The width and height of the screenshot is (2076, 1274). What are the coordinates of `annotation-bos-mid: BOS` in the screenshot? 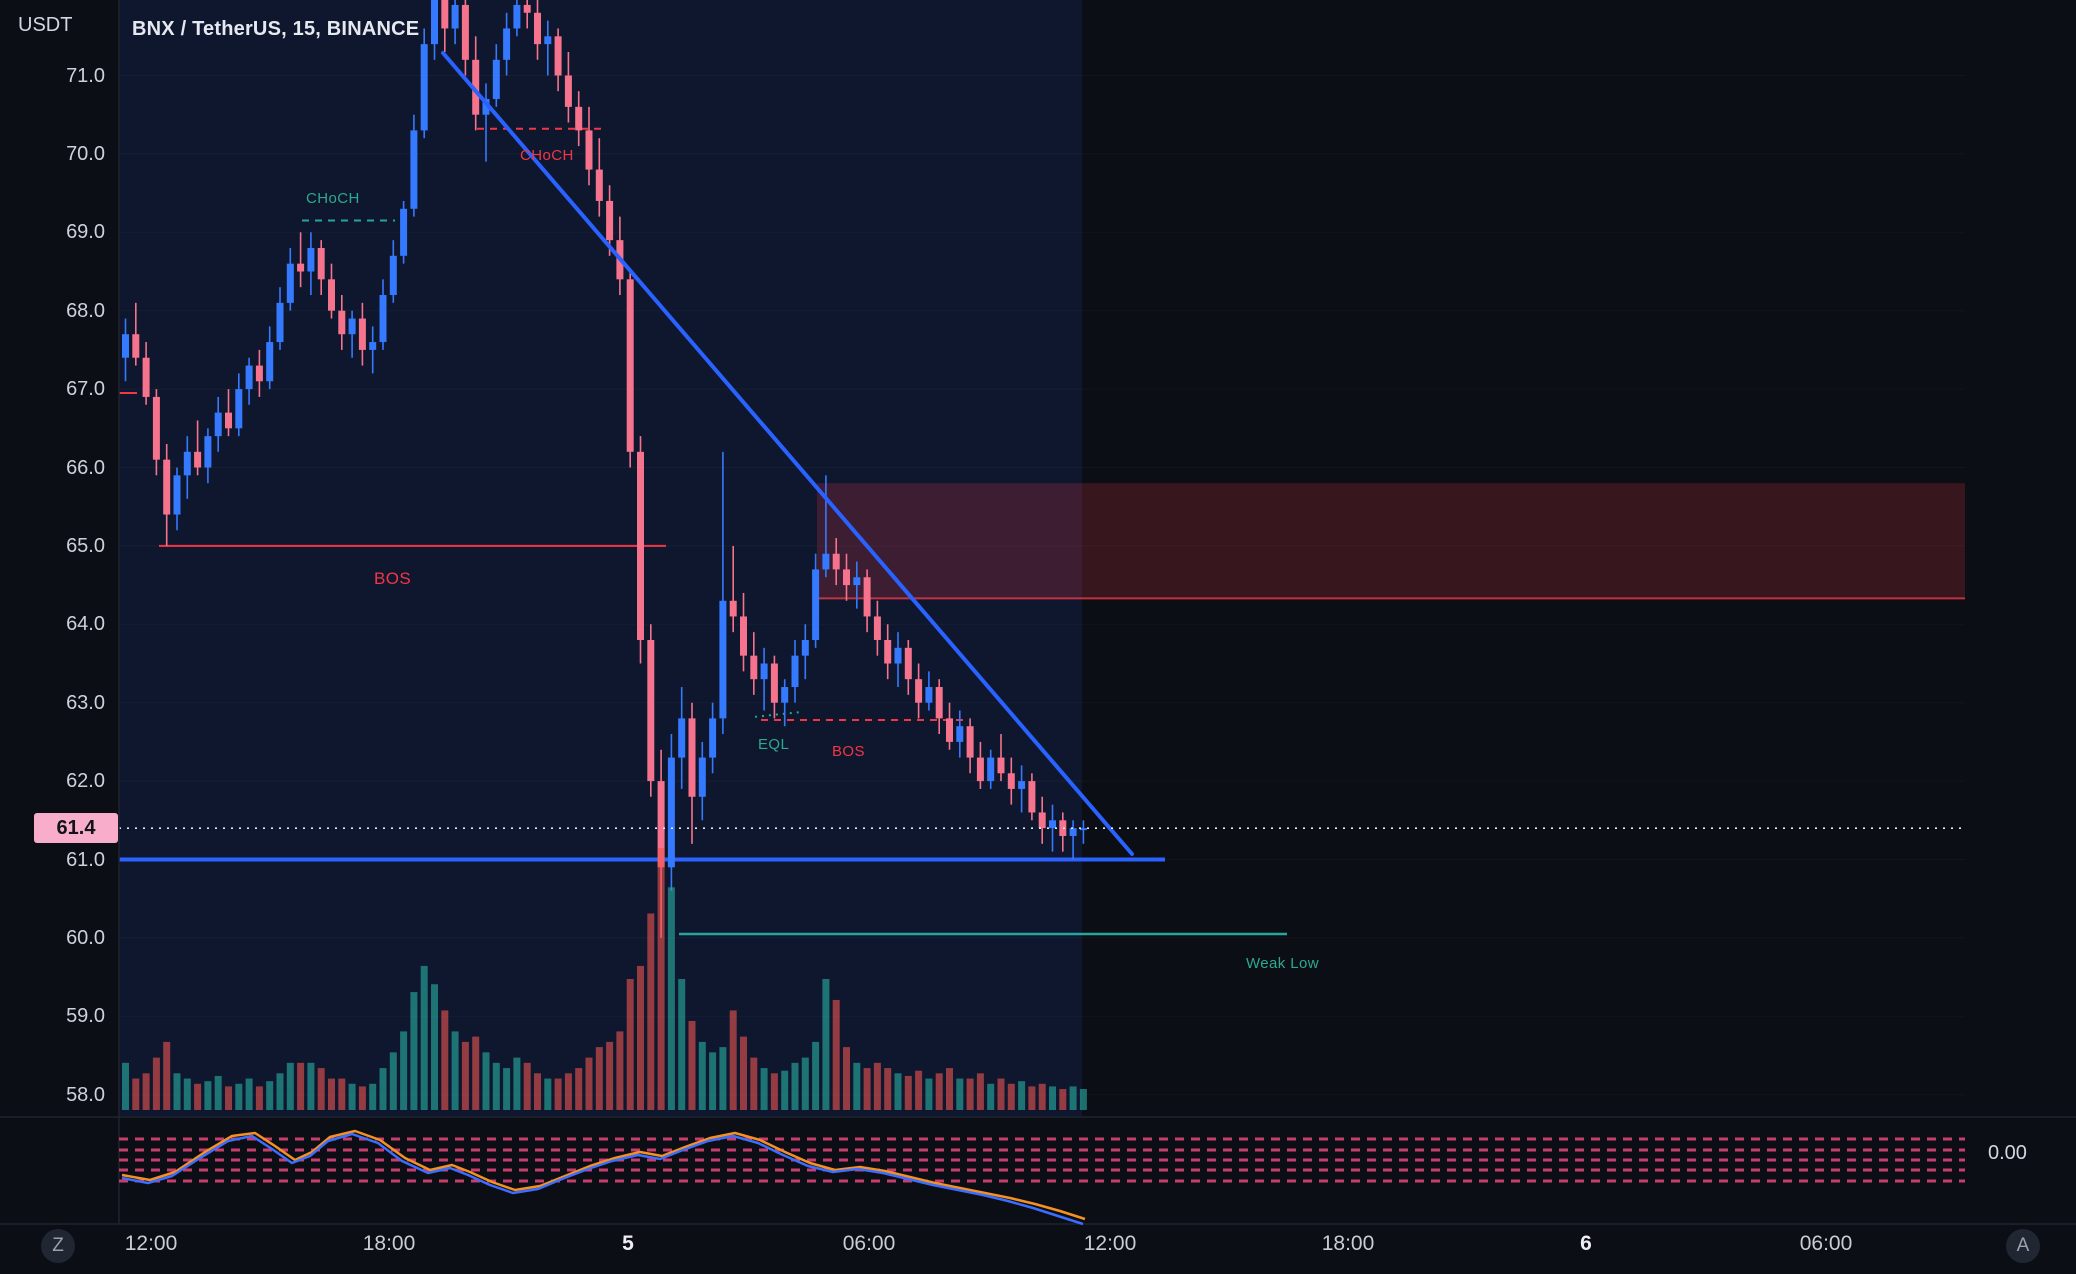 It's located at (848, 751).